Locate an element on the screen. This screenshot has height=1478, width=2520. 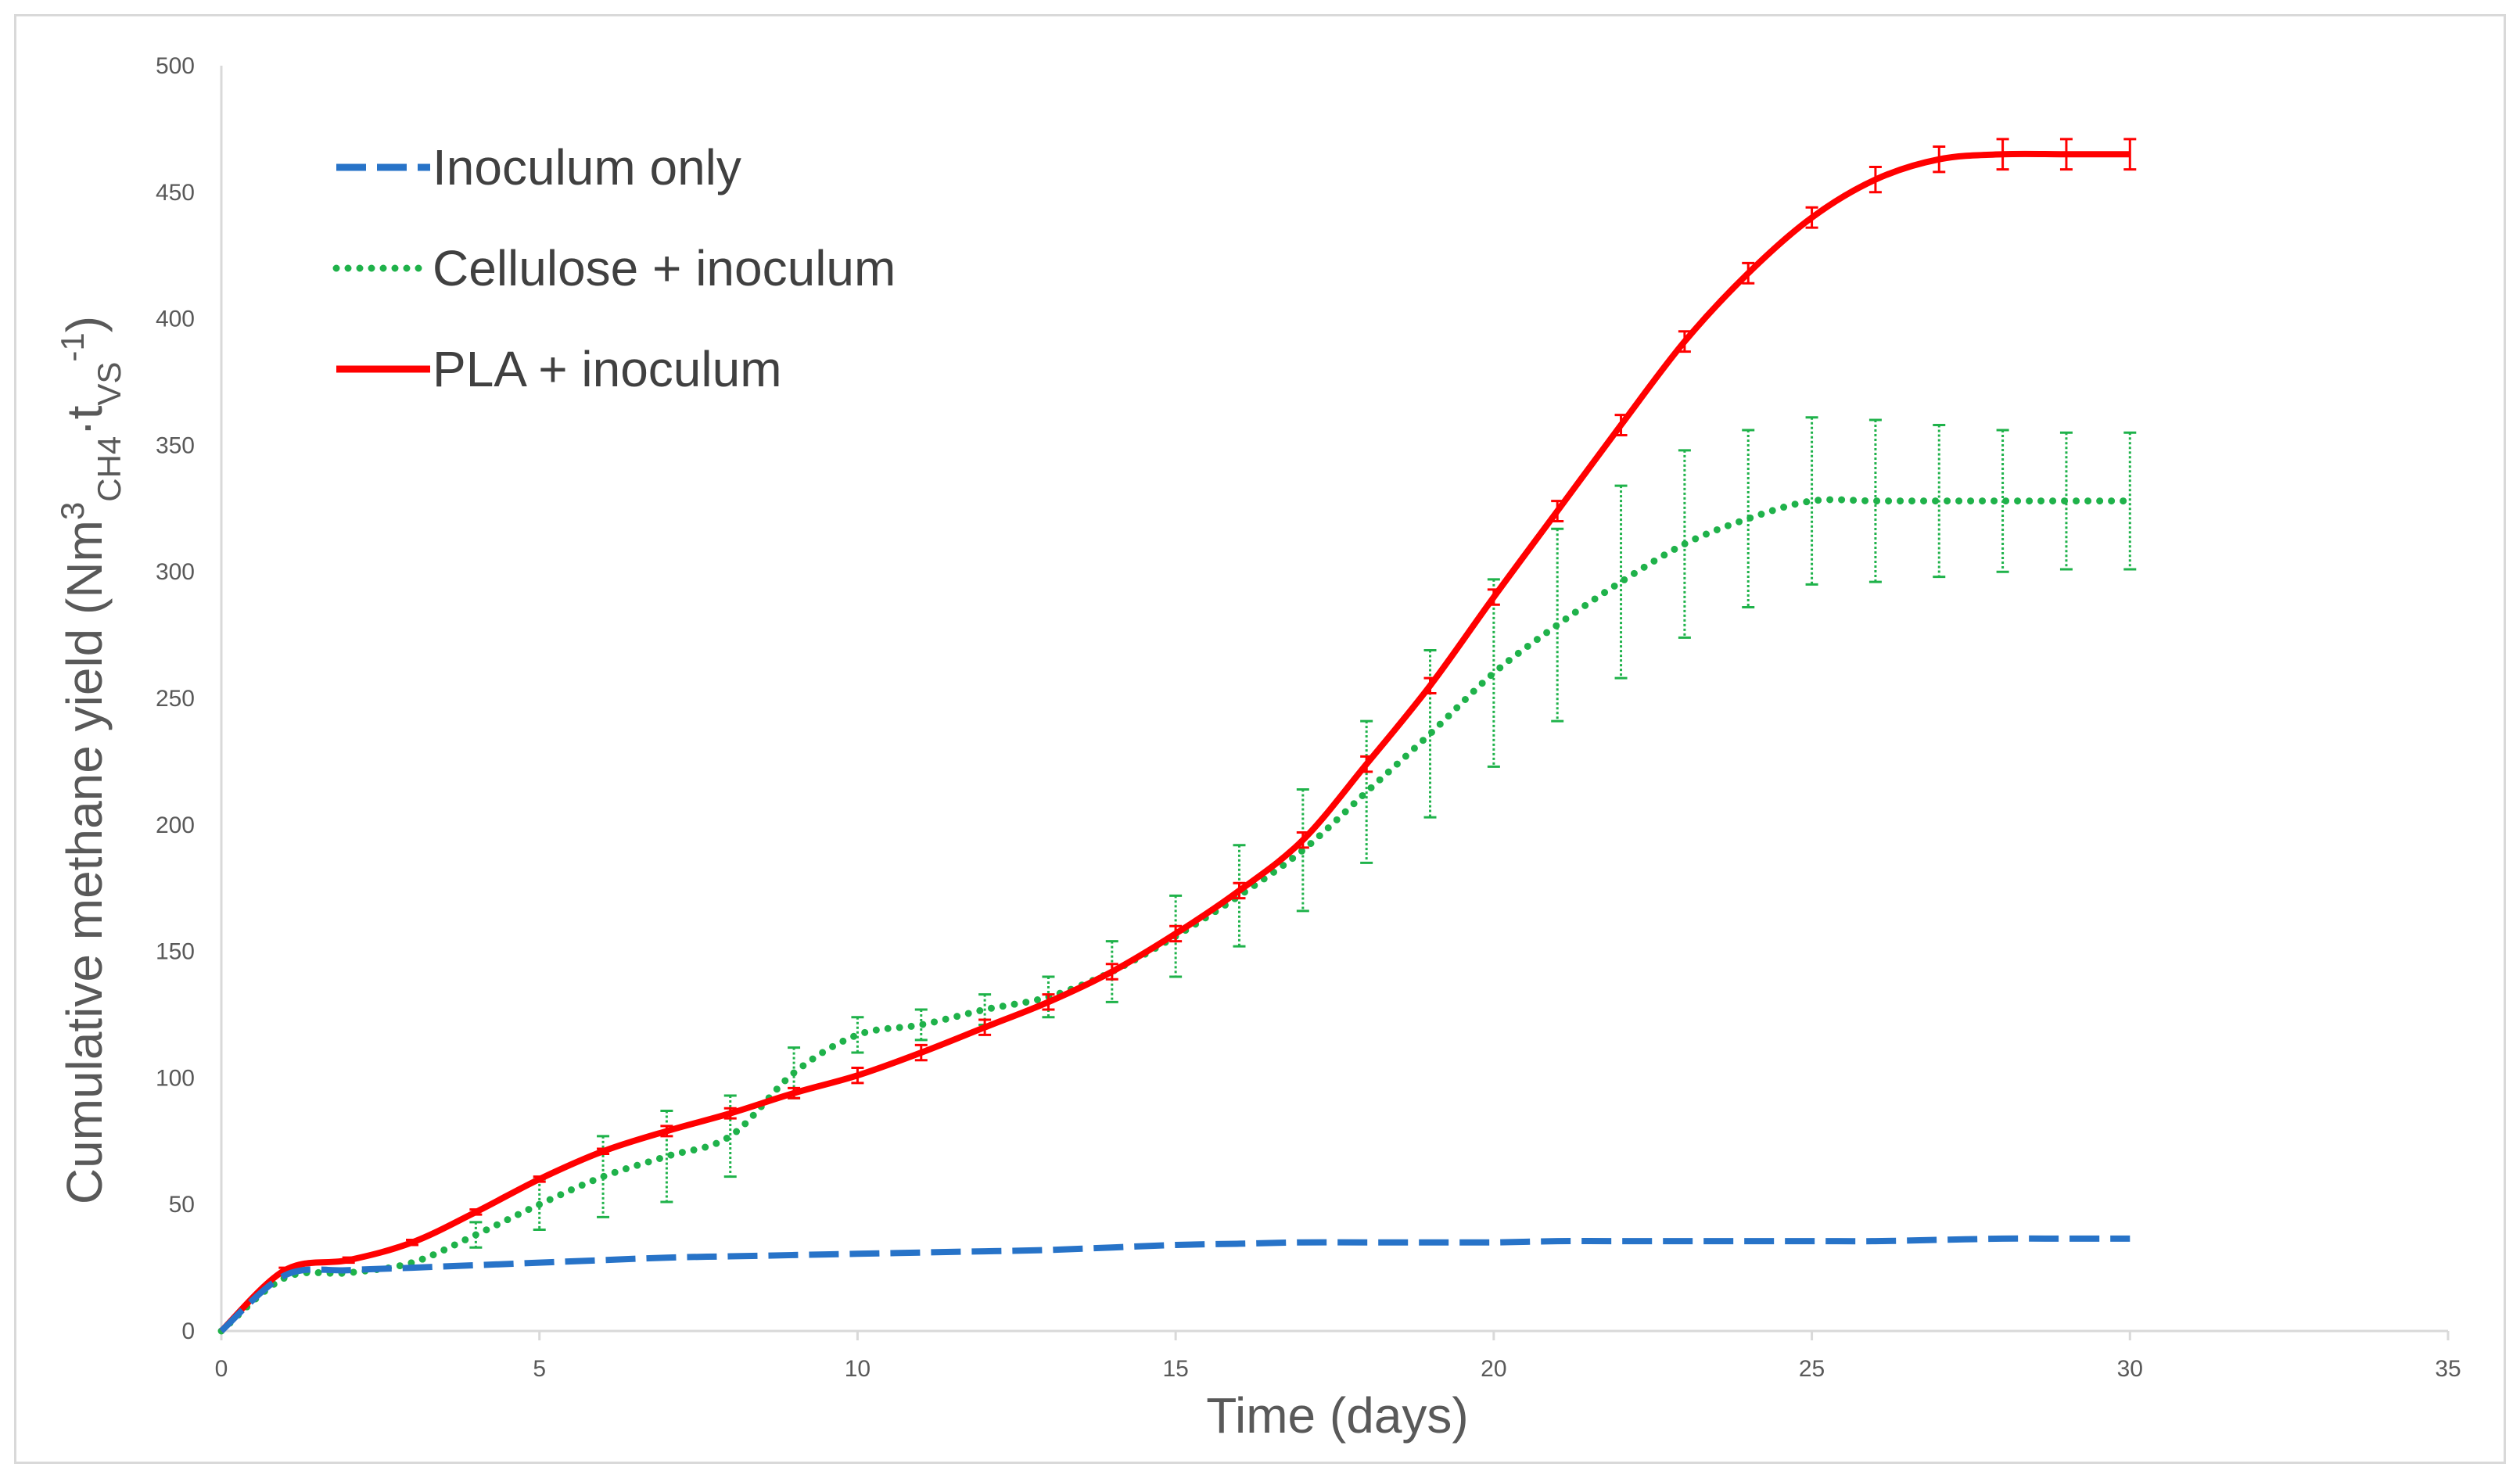
y-axis-ticks: 0 50 100 150 200 250 300 350 400 450 500 is located at coordinates (175, 698).